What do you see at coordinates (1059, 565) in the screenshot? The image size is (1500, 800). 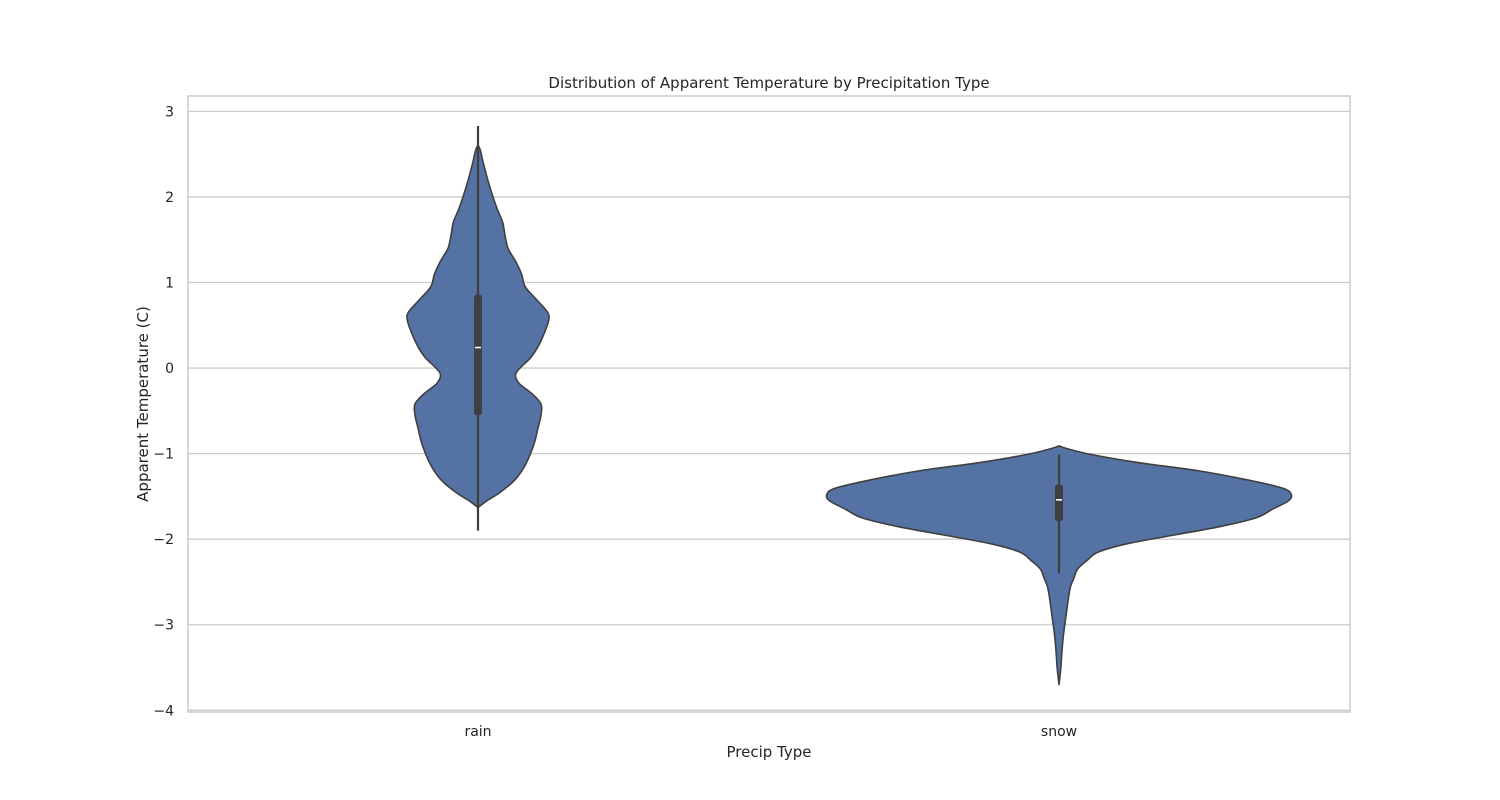 I see `violin-snow` at bounding box center [1059, 565].